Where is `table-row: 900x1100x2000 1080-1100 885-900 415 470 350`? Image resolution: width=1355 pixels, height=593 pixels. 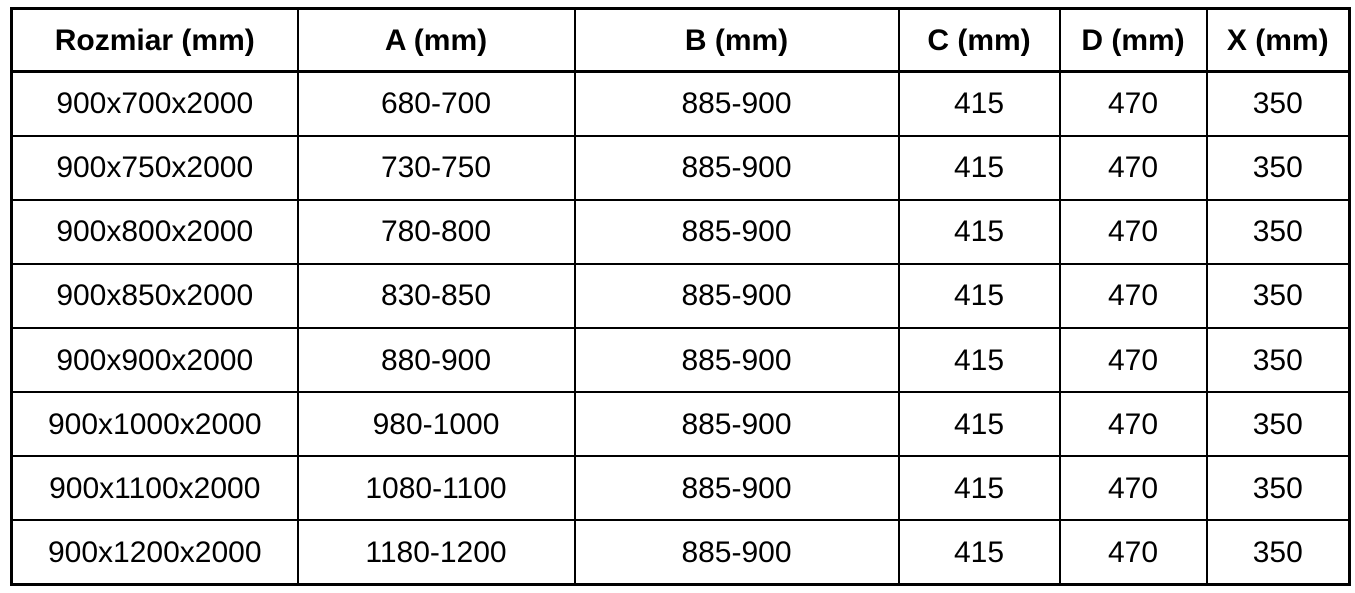 table-row: 900x1100x2000 1080-1100 885-900 415 470 350 is located at coordinates (680, 488).